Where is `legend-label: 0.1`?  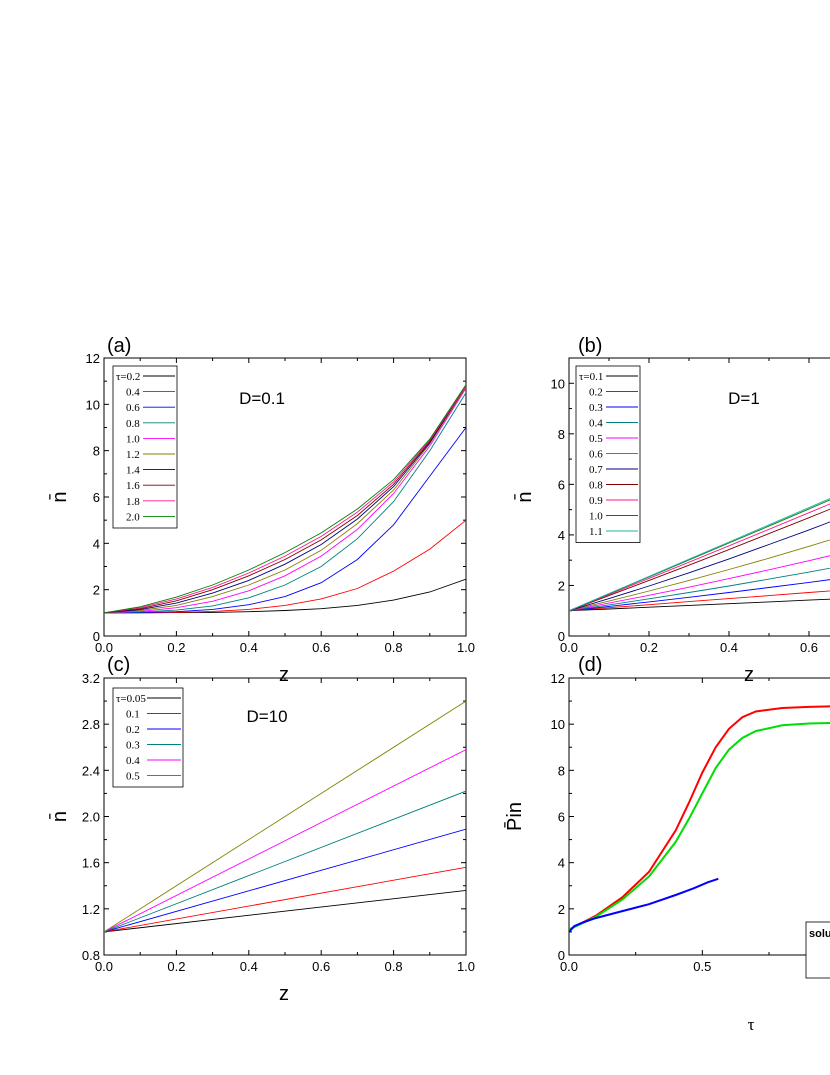
legend-label: 0.1 is located at coordinates (133, 715).